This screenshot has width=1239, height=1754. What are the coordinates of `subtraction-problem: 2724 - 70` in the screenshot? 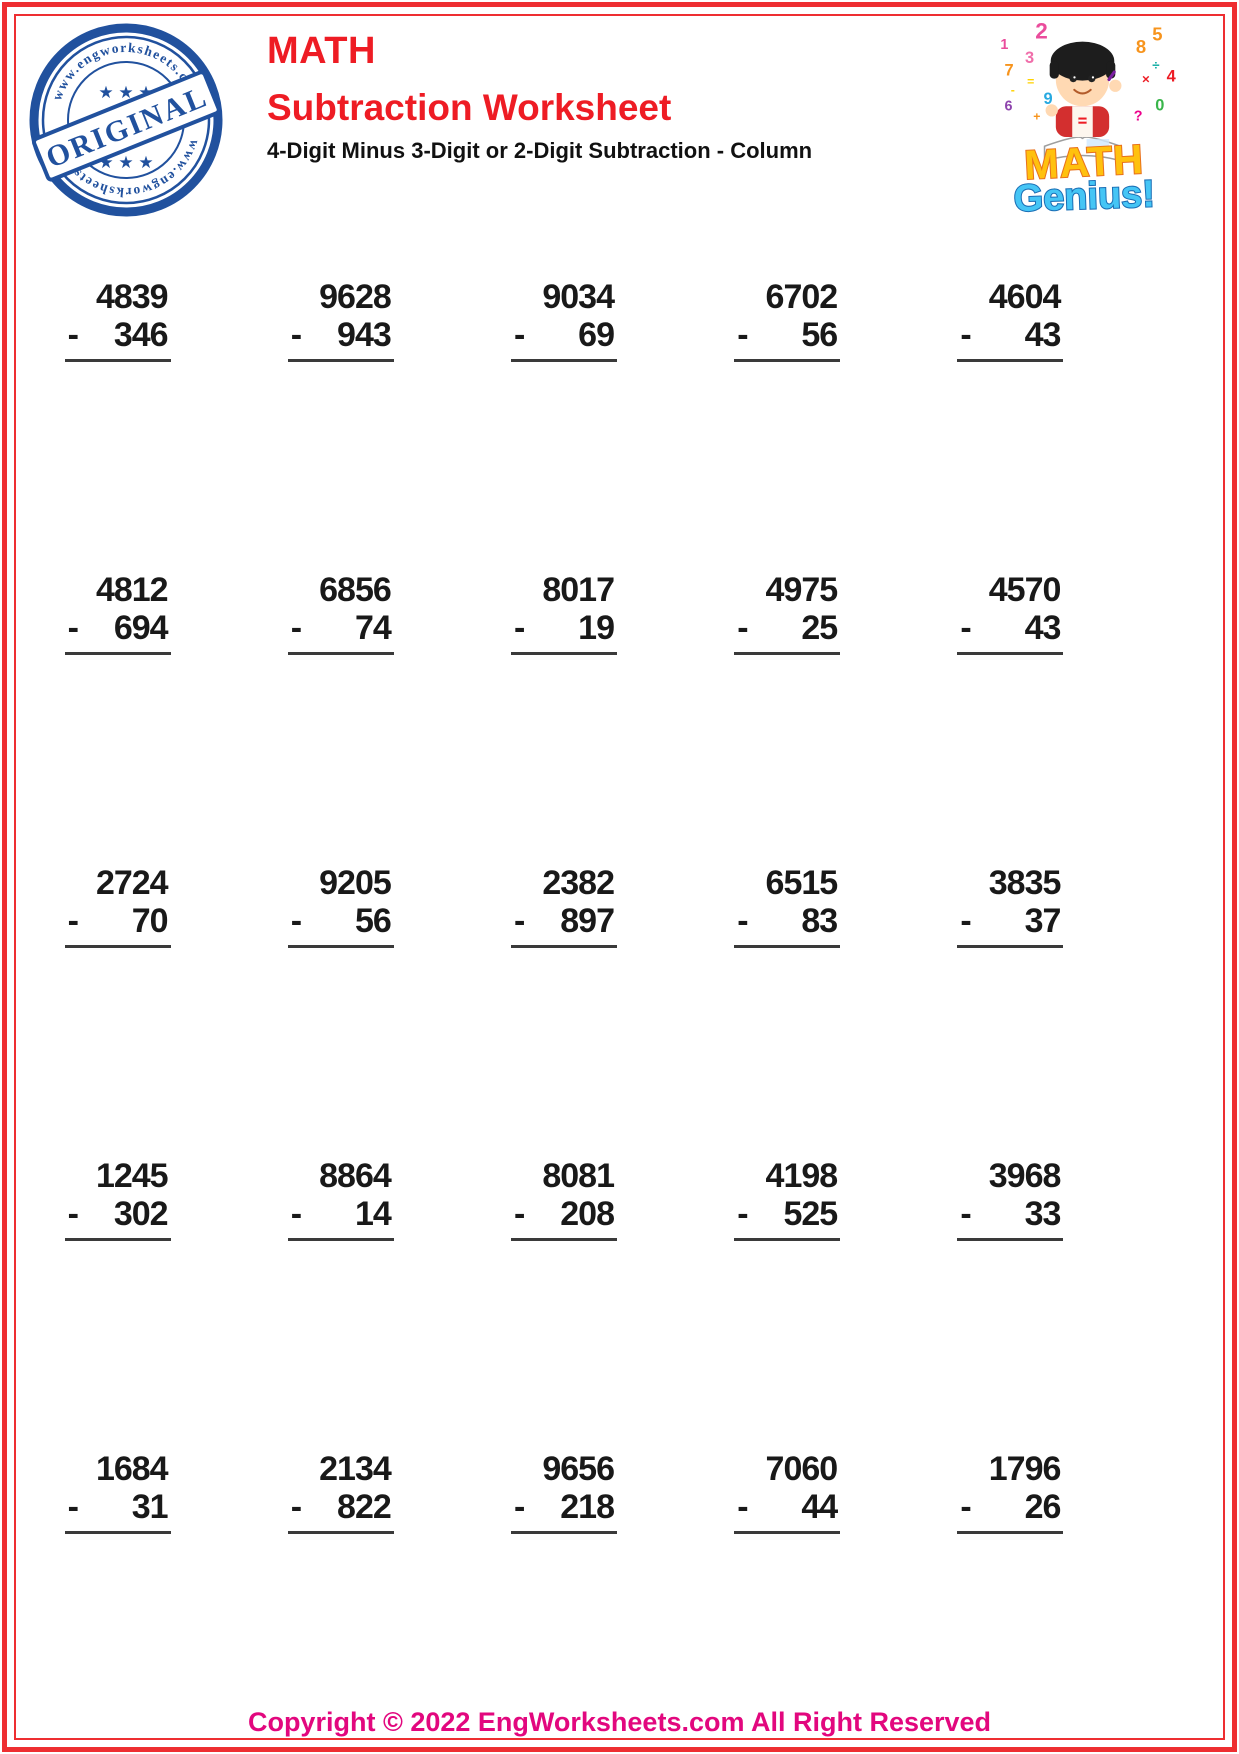 It's located at (117, 1012).